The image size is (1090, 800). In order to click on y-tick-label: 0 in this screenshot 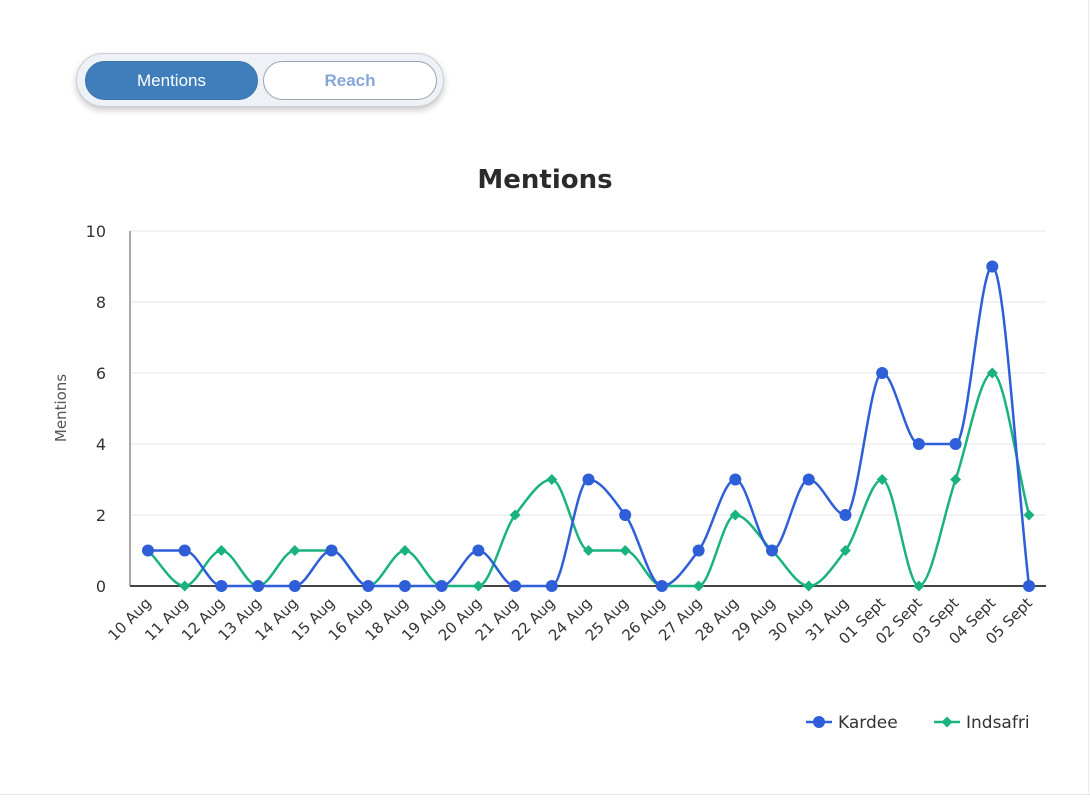, I will do `click(101, 586)`.